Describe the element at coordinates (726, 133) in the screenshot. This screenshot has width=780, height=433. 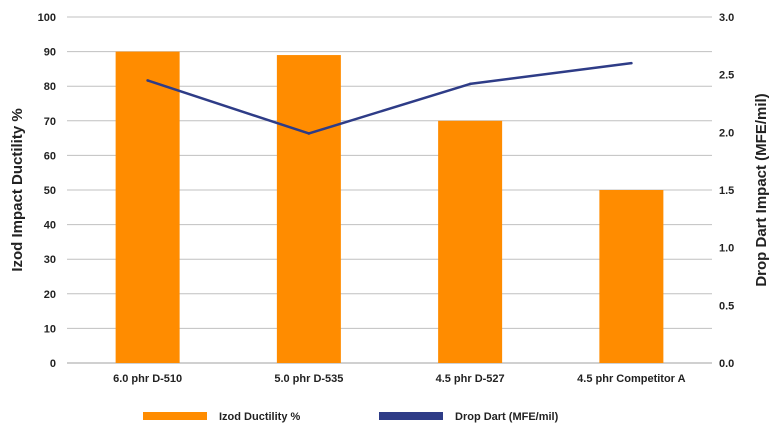
I see `y2-tick-label: 2.0` at that location.